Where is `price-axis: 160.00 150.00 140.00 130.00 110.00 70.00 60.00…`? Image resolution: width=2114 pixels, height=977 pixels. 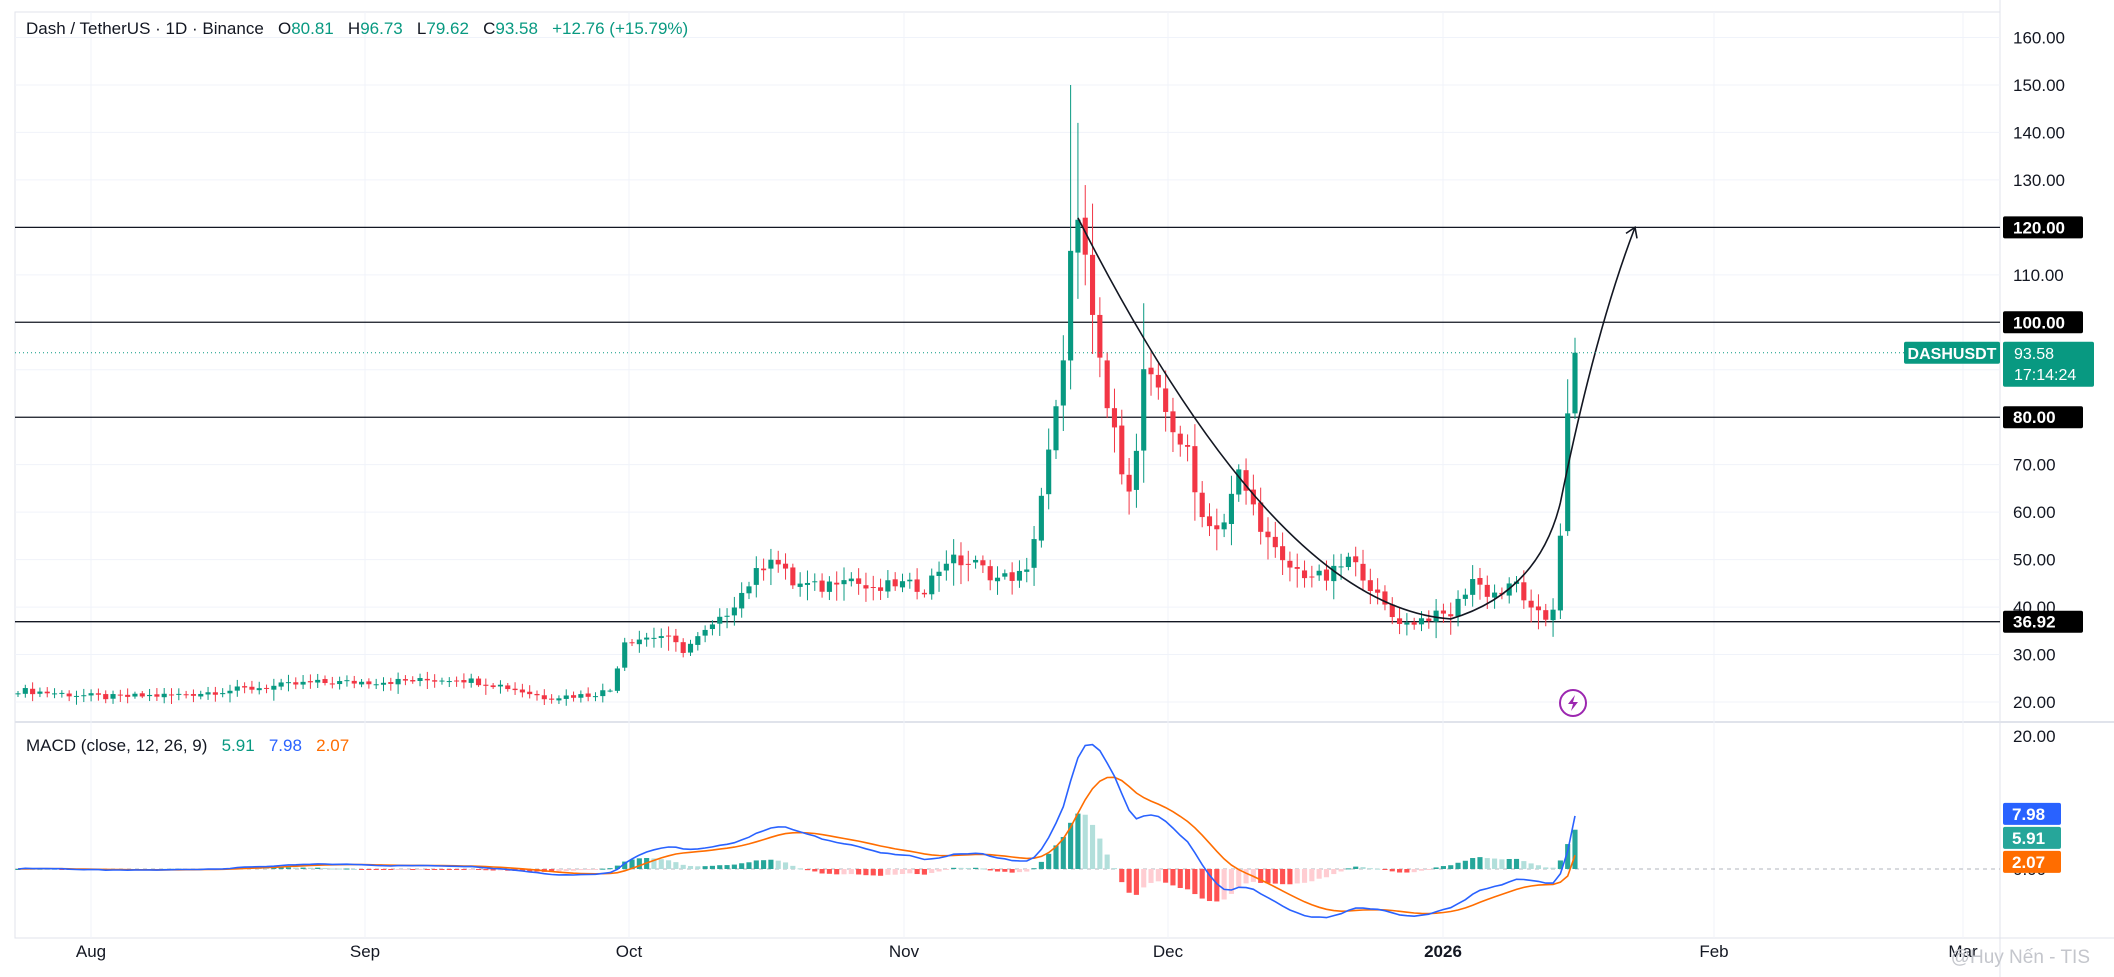 price-axis: 160.00 150.00 140.00 130.00 110.00 70.00 60.00… is located at coordinates (2043, 454).